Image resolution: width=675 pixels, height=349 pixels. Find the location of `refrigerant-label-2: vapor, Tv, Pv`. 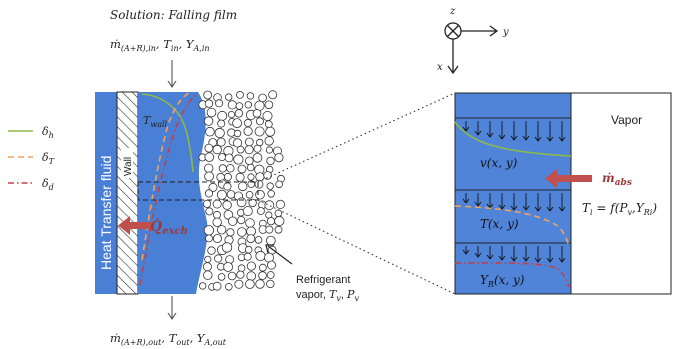

refrigerant-label-2: vapor, Tv, Pv is located at coordinates (327, 295).